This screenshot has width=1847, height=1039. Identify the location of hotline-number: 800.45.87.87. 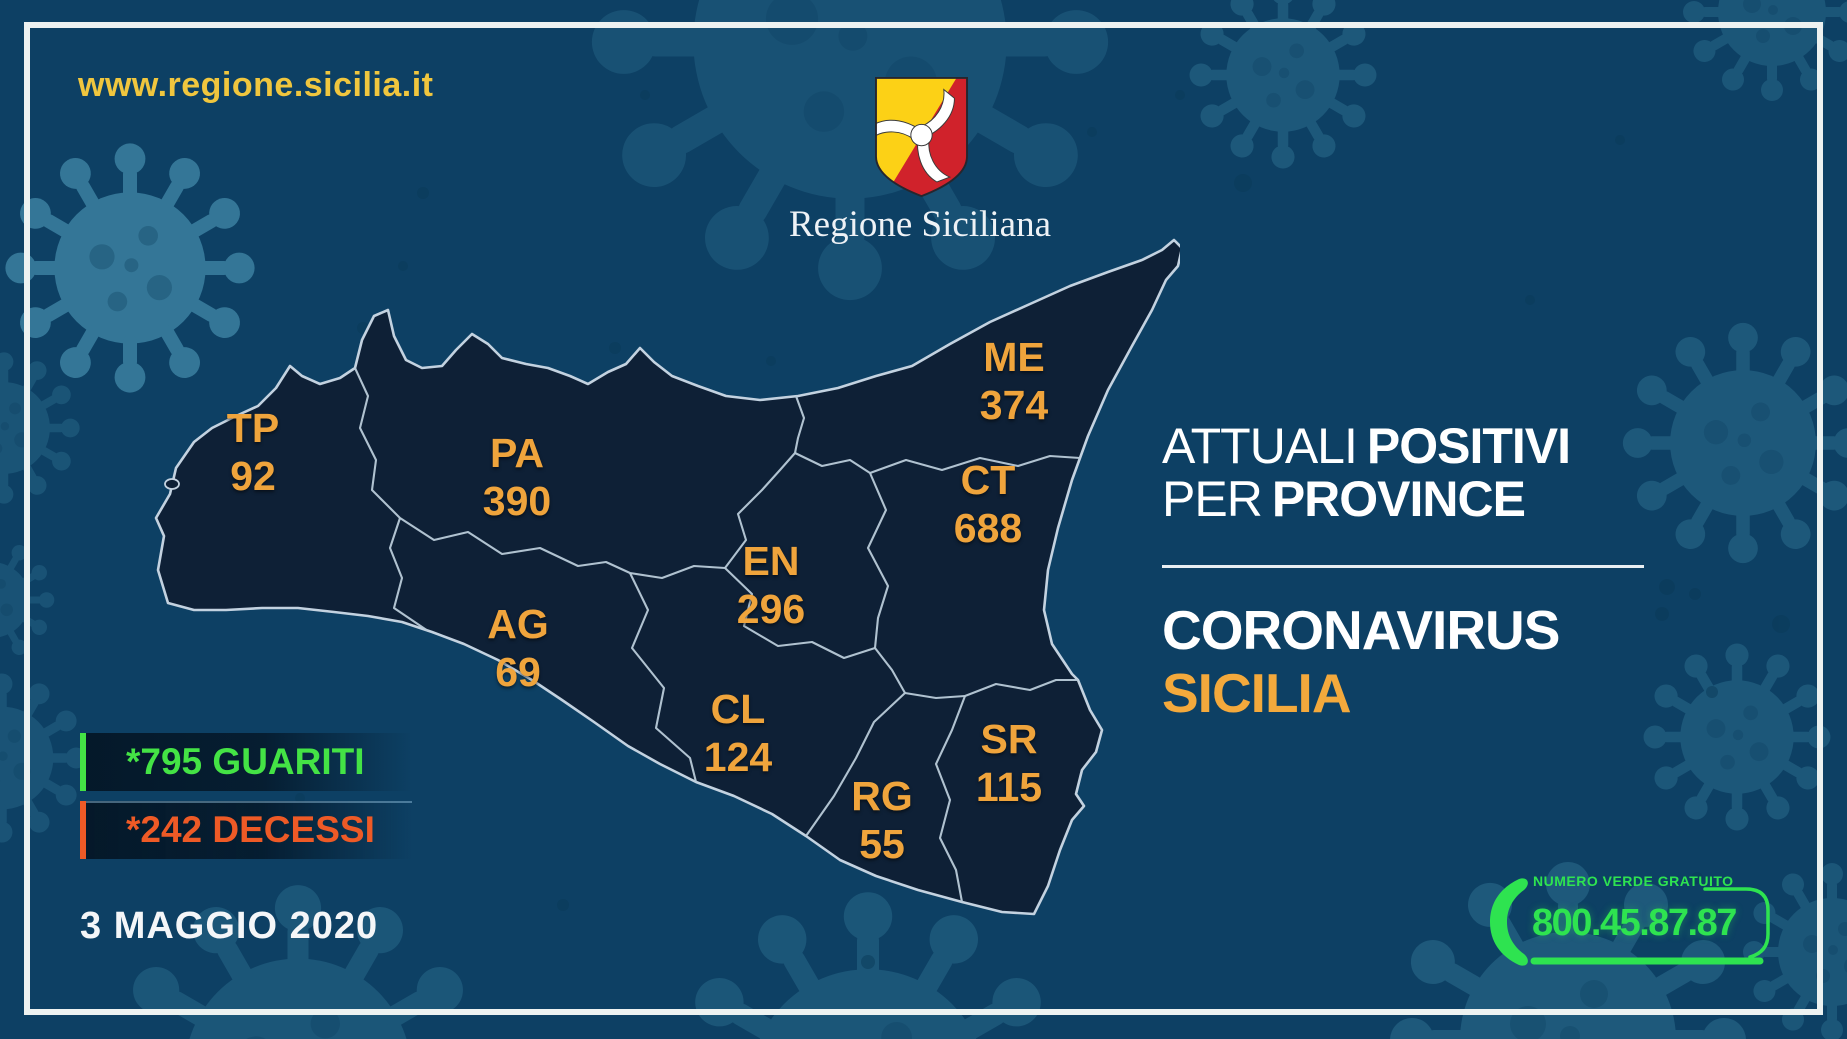
(1634, 923).